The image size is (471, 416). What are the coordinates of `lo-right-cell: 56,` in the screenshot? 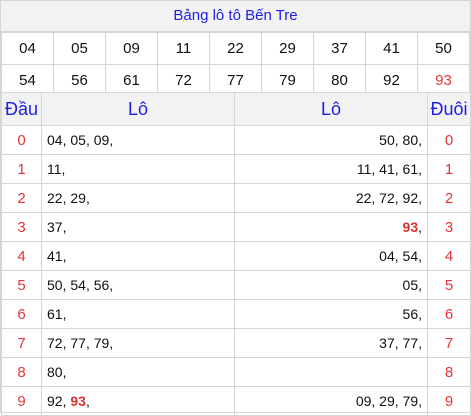 It's located at (331, 314).